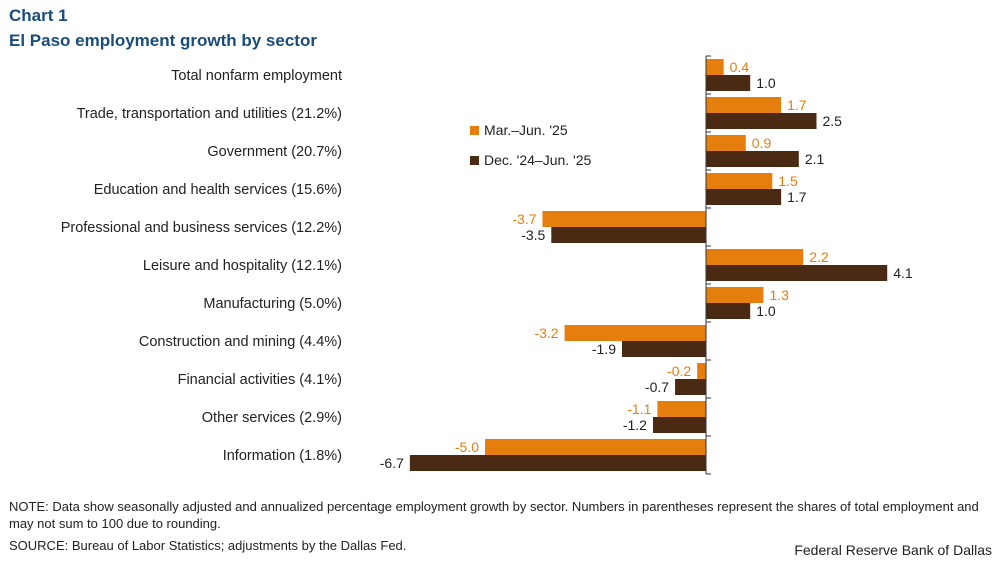  What do you see at coordinates (833, 121) in the screenshot?
I see `data-label: 2.5` at bounding box center [833, 121].